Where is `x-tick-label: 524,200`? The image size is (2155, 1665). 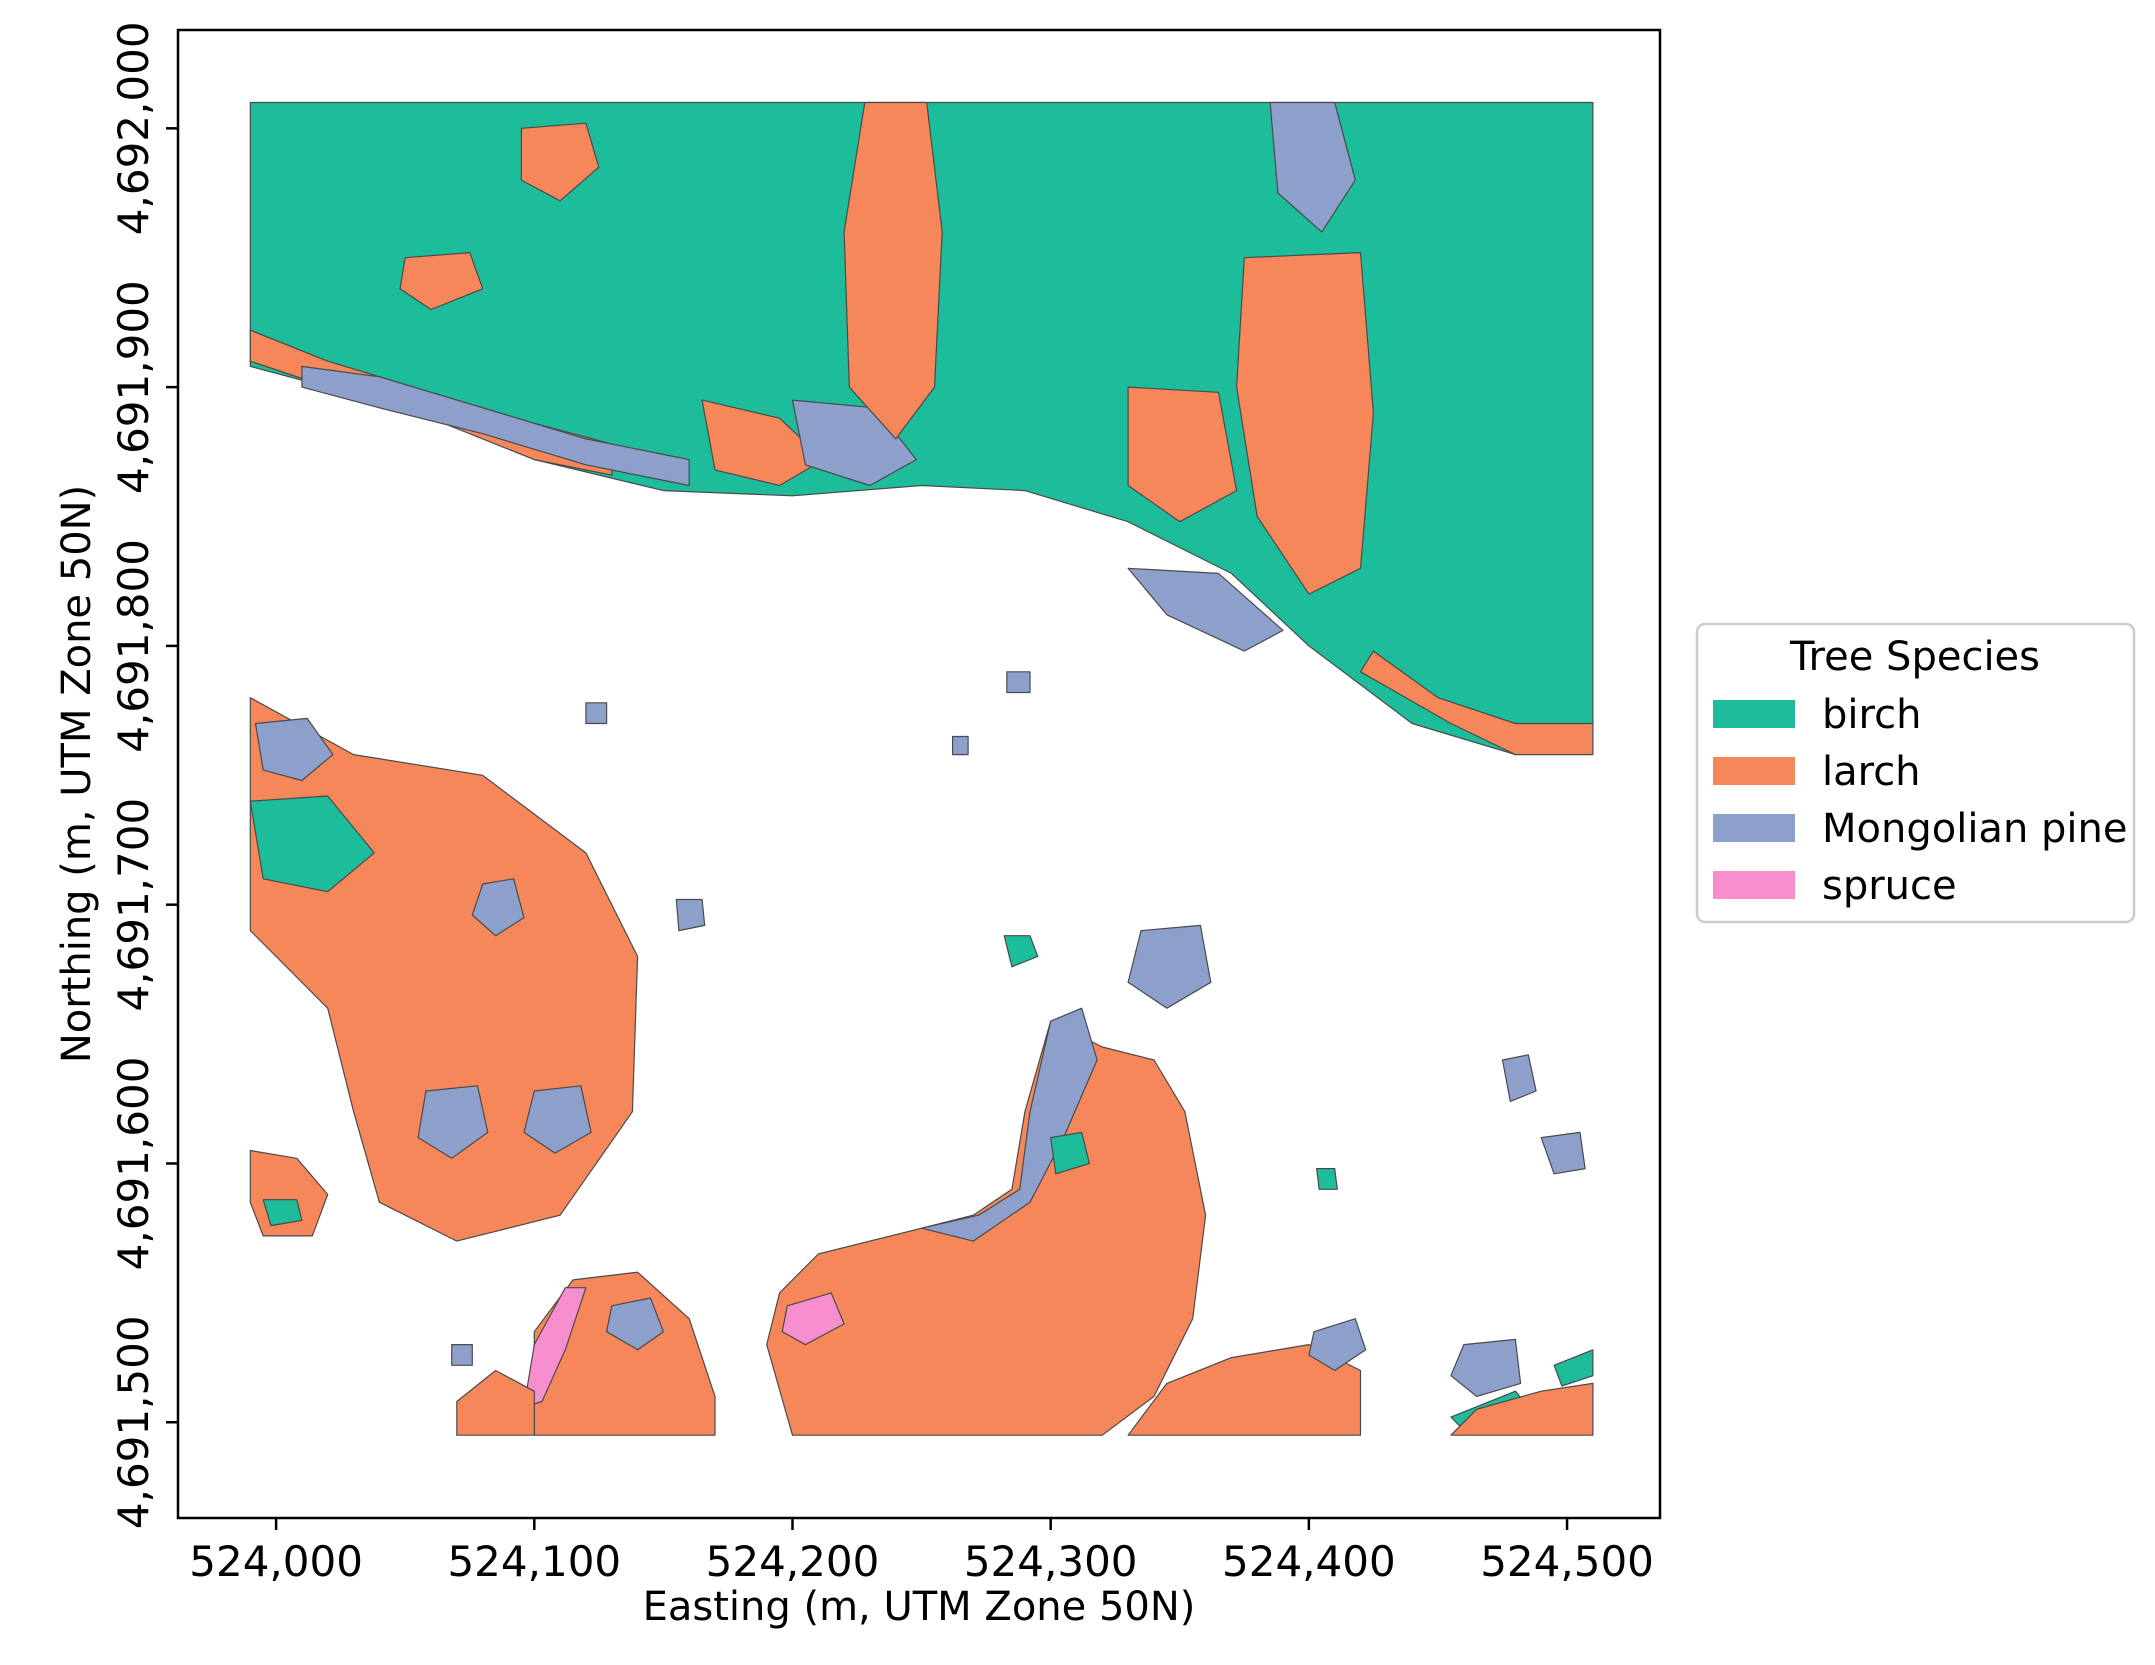 x-tick-label: 524,200 is located at coordinates (793, 1561).